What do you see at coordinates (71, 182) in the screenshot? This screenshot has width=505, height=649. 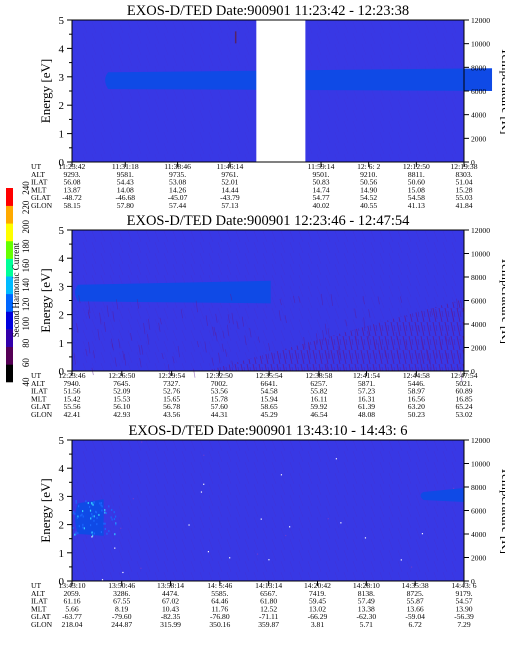 I see `table-cell: 56.08` at bounding box center [71, 182].